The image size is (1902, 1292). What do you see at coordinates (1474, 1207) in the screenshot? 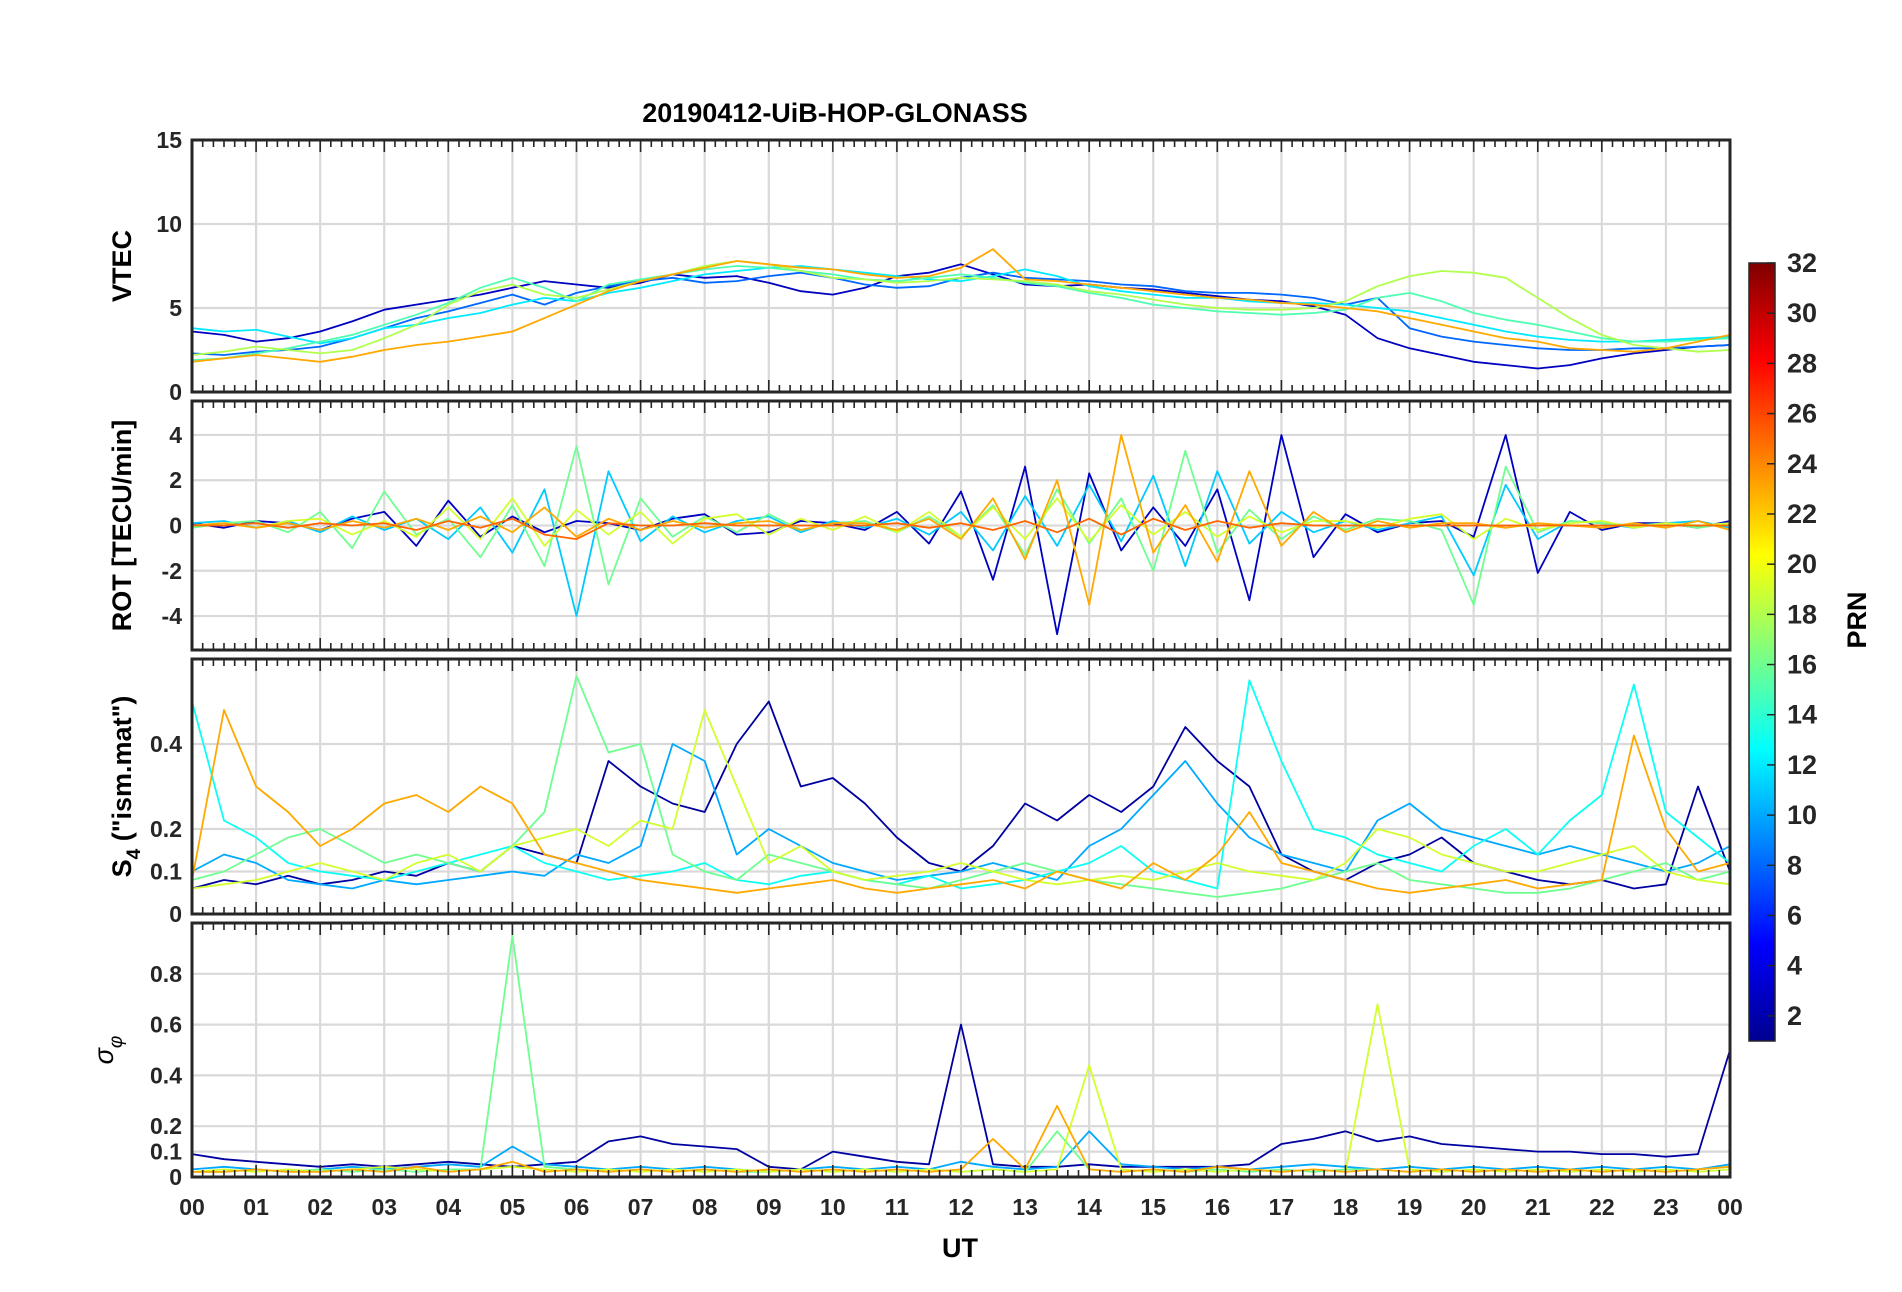
I see `x-tick-label: 20` at bounding box center [1474, 1207].